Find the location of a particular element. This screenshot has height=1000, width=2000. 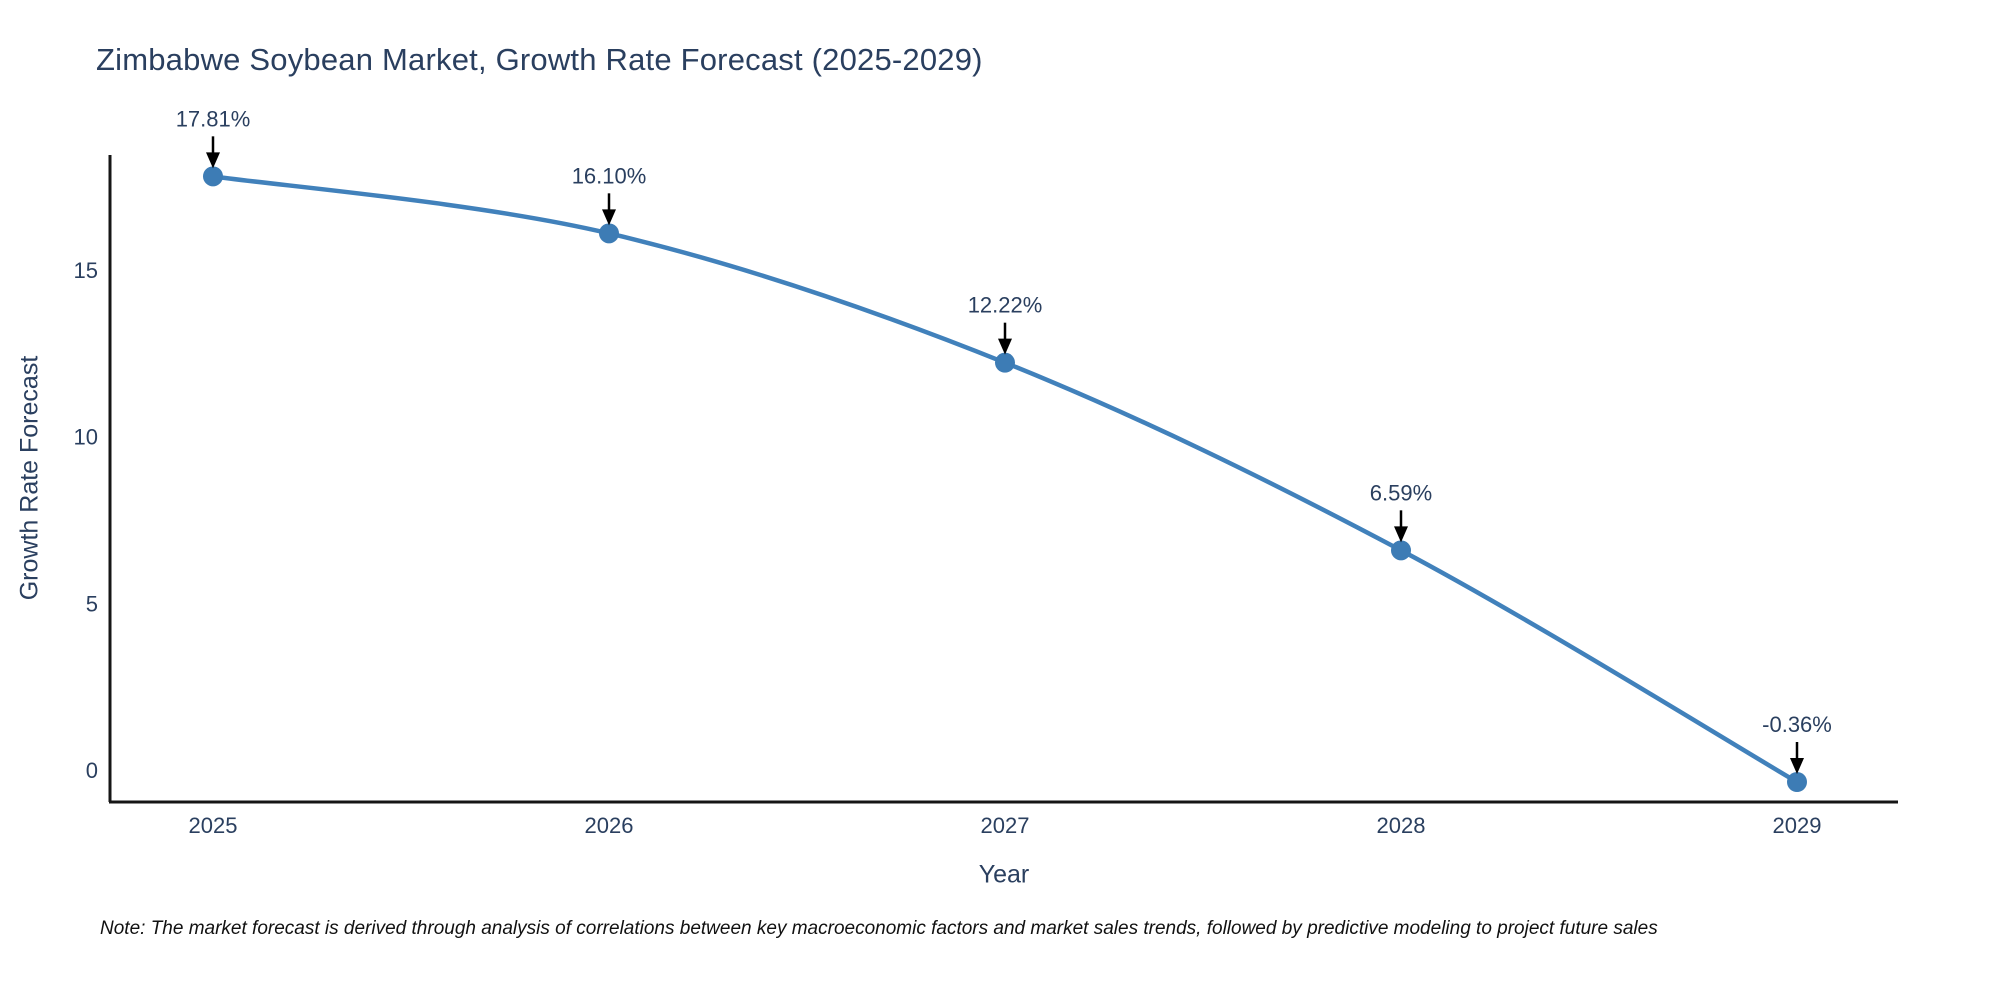

y-tick-label: 0 is located at coordinates (92, 770).